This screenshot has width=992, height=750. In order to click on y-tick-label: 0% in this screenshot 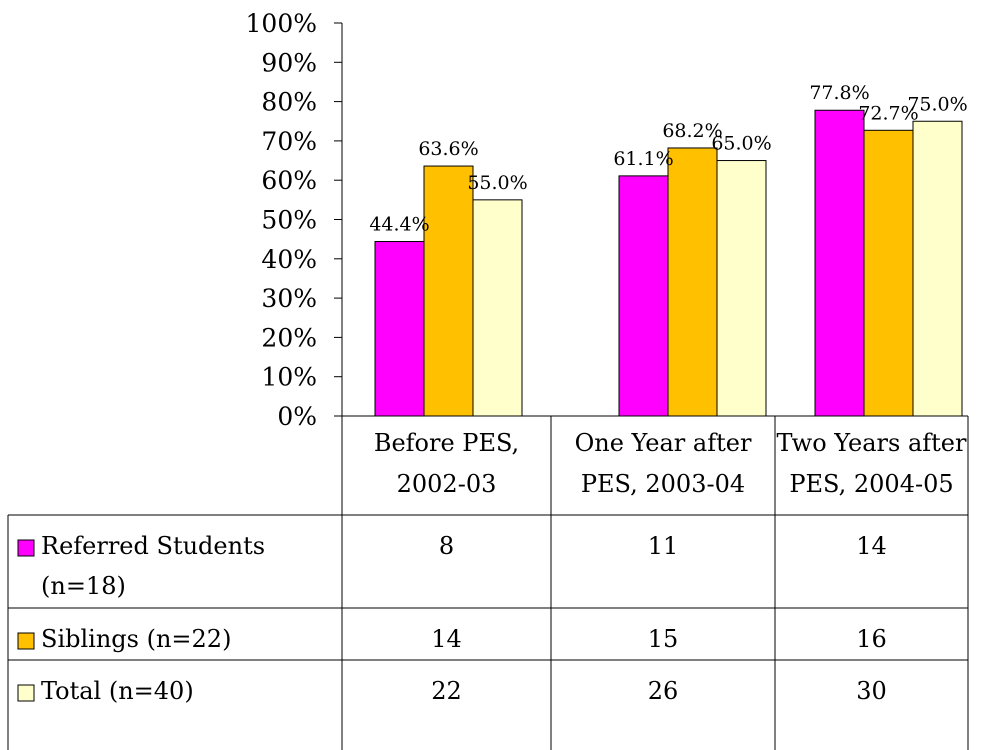, I will do `click(297, 416)`.